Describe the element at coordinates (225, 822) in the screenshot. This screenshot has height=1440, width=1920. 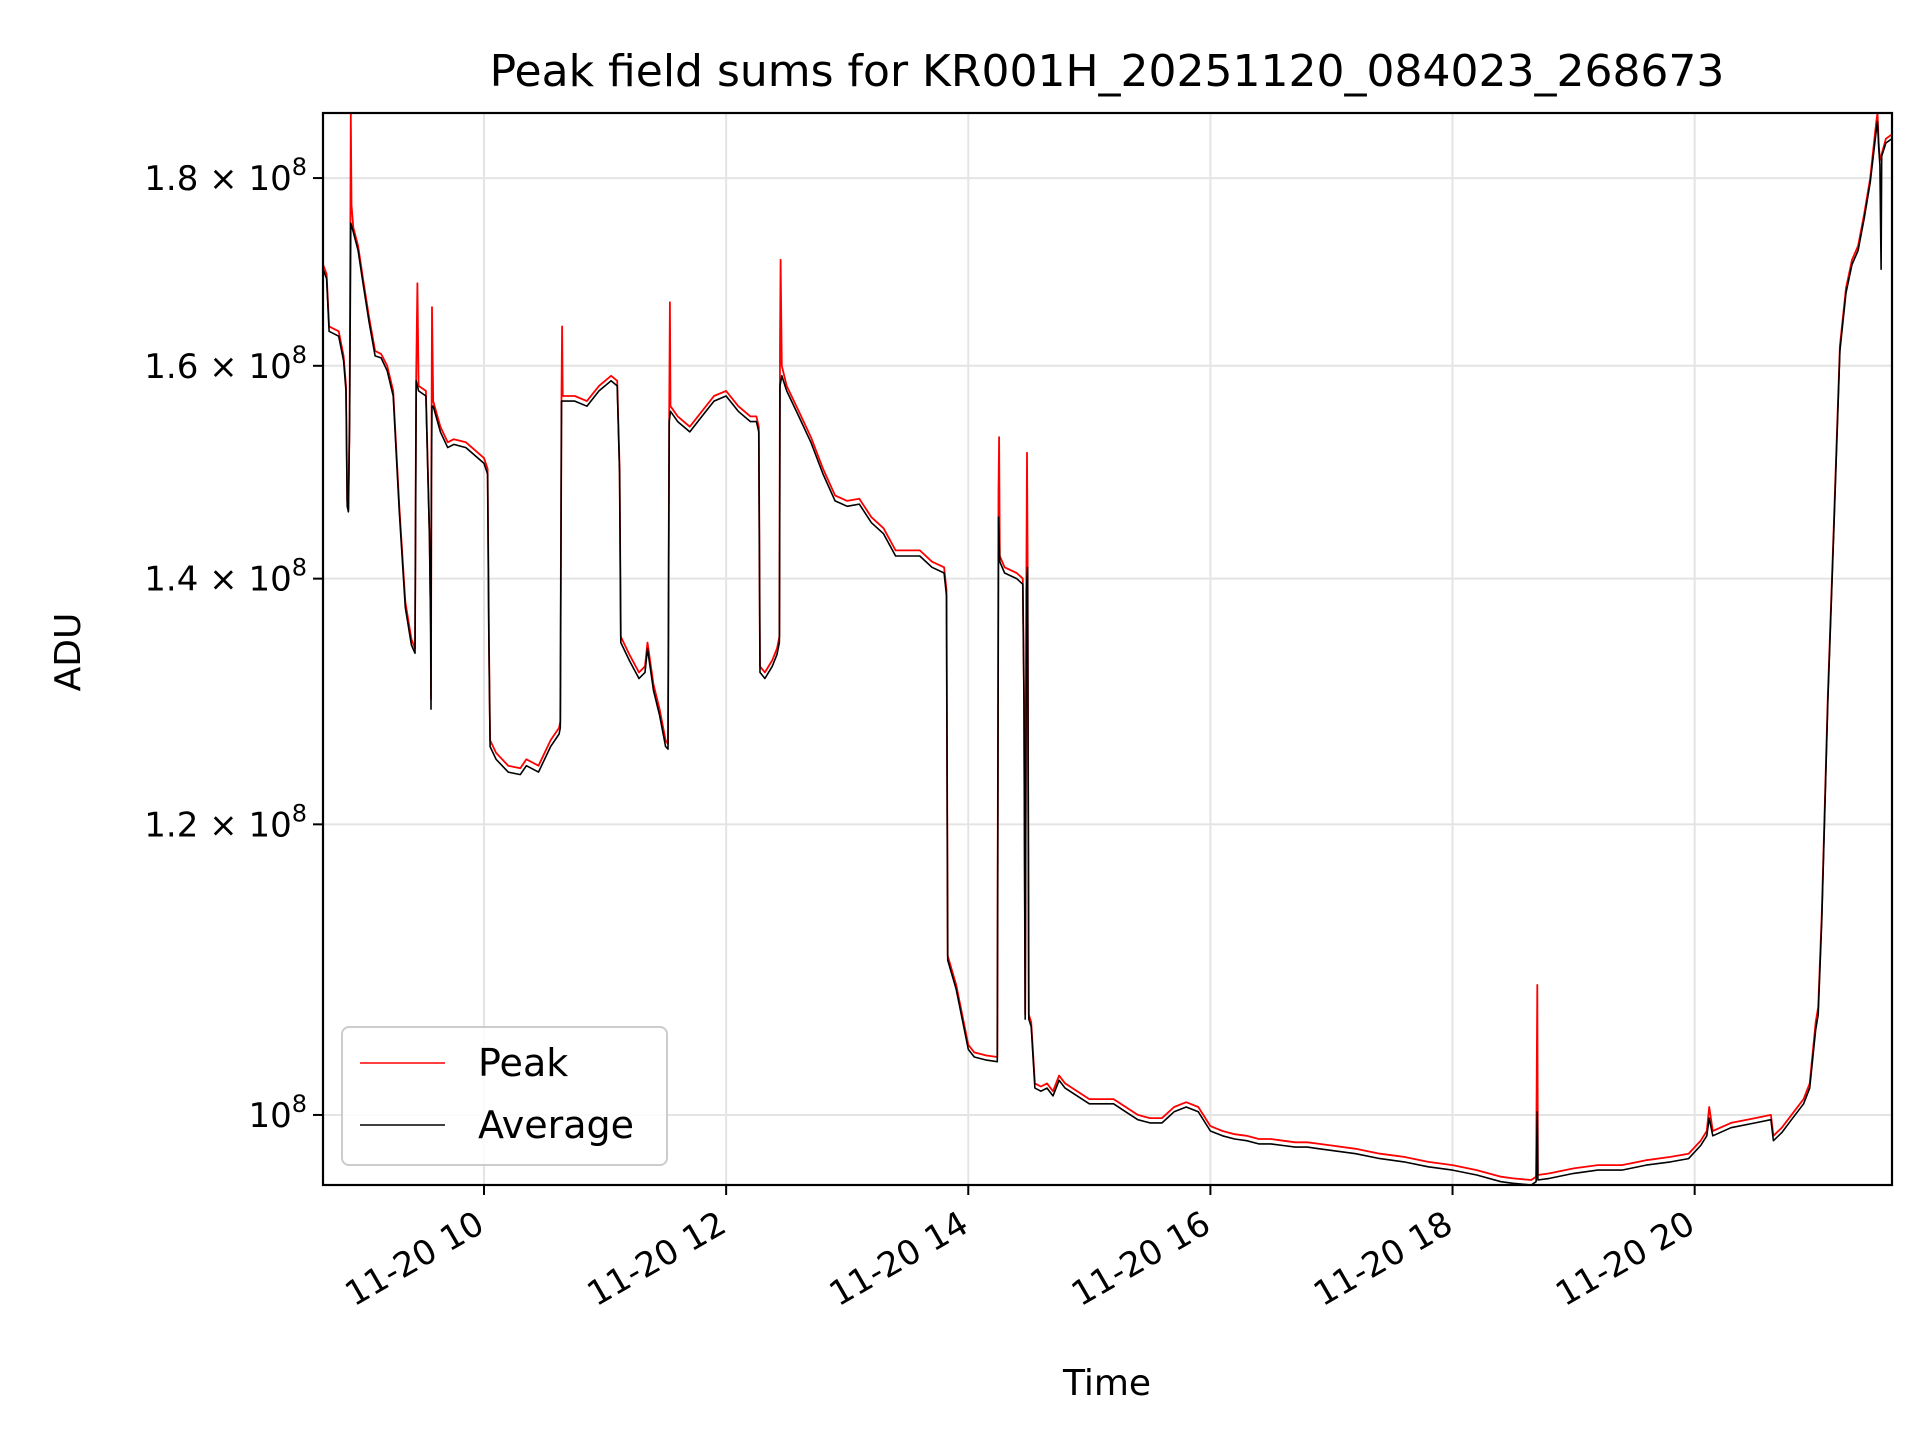
I see `y-tick-label: 1.2 × 108` at that location.